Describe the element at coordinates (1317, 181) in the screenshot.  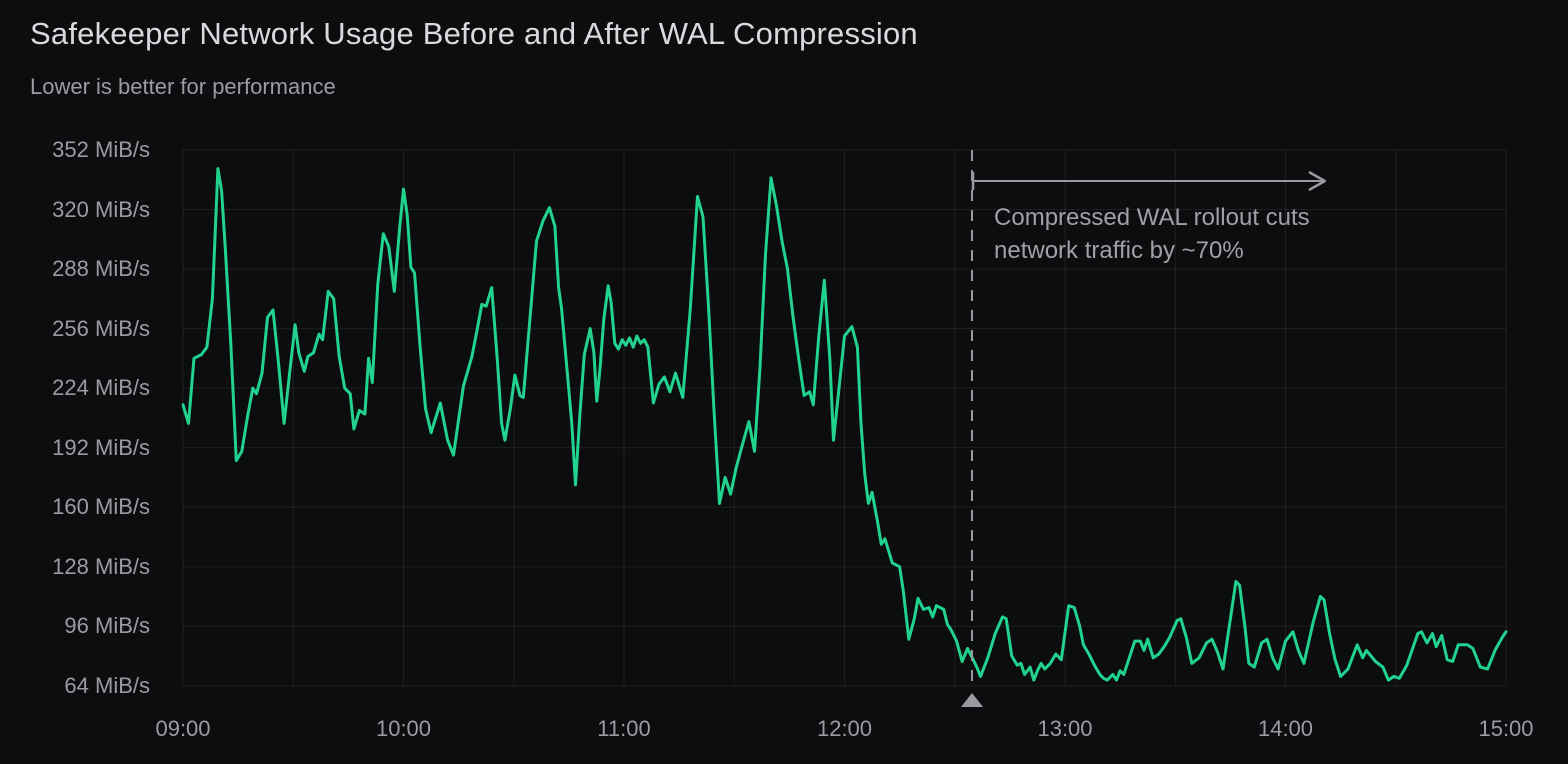
I see `rollout-arrow-head` at that location.